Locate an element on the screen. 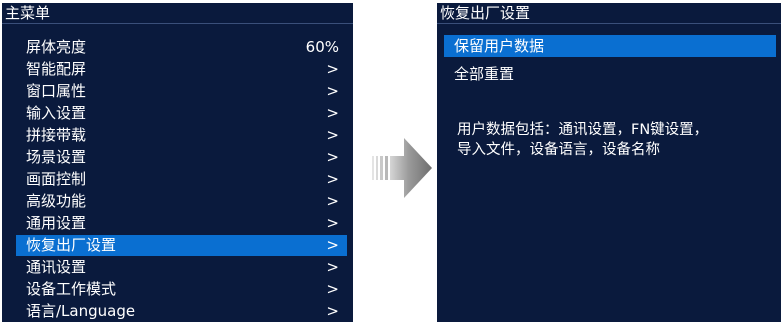  menu-item-scene-settings: 场景设置 > is located at coordinates (181, 157).